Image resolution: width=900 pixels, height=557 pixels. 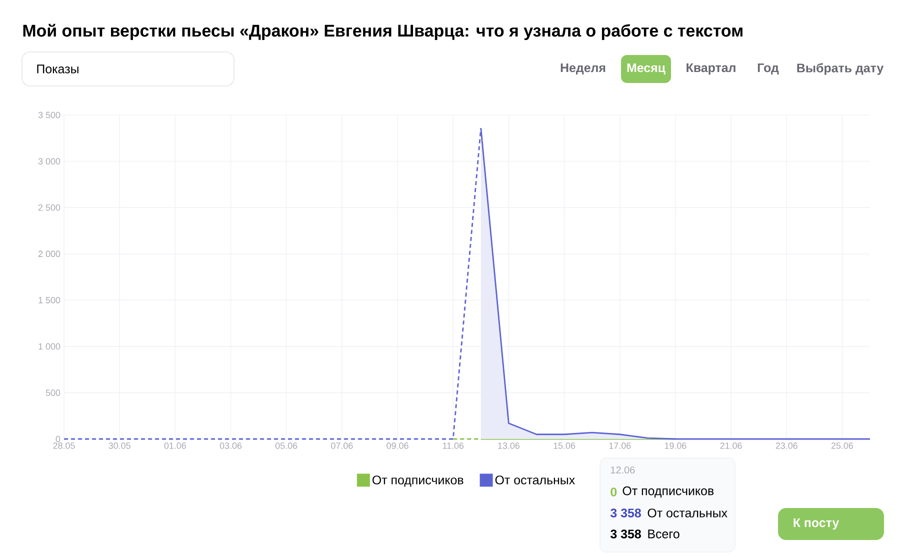 I want to click on x-tick-label: 05.06, so click(x=286, y=445).